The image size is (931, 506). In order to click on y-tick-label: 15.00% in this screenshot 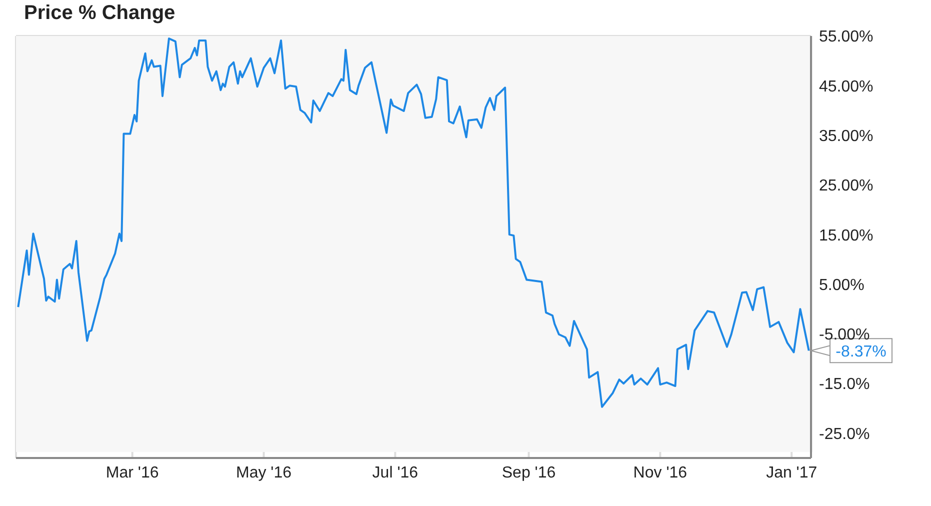, I will do `click(846, 235)`.